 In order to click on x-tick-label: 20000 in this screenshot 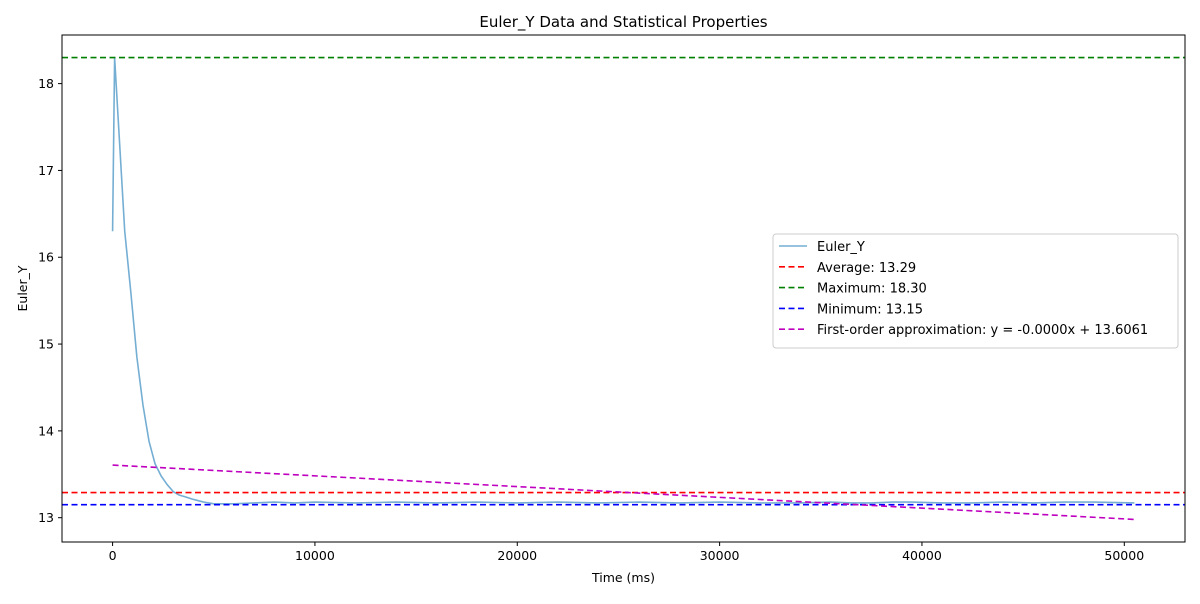, I will do `click(517, 555)`.